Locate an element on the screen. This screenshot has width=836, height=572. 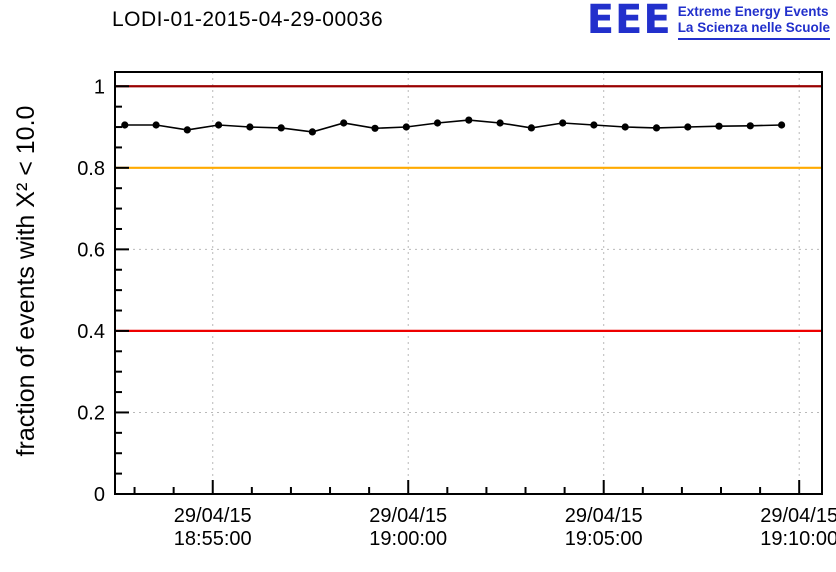
y-tick-label: 0.6 is located at coordinates (91, 250).